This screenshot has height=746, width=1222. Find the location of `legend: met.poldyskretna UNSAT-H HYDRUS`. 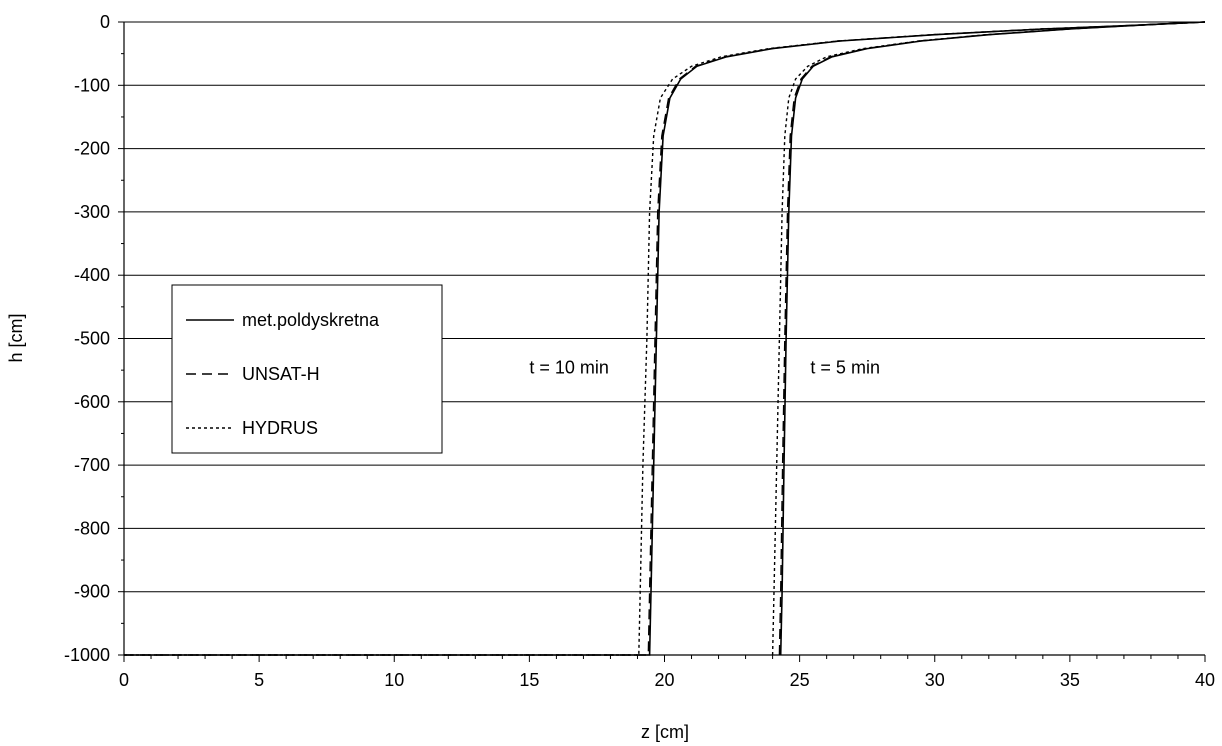

legend: met.poldyskretna UNSAT-H HYDRUS is located at coordinates (307, 369).